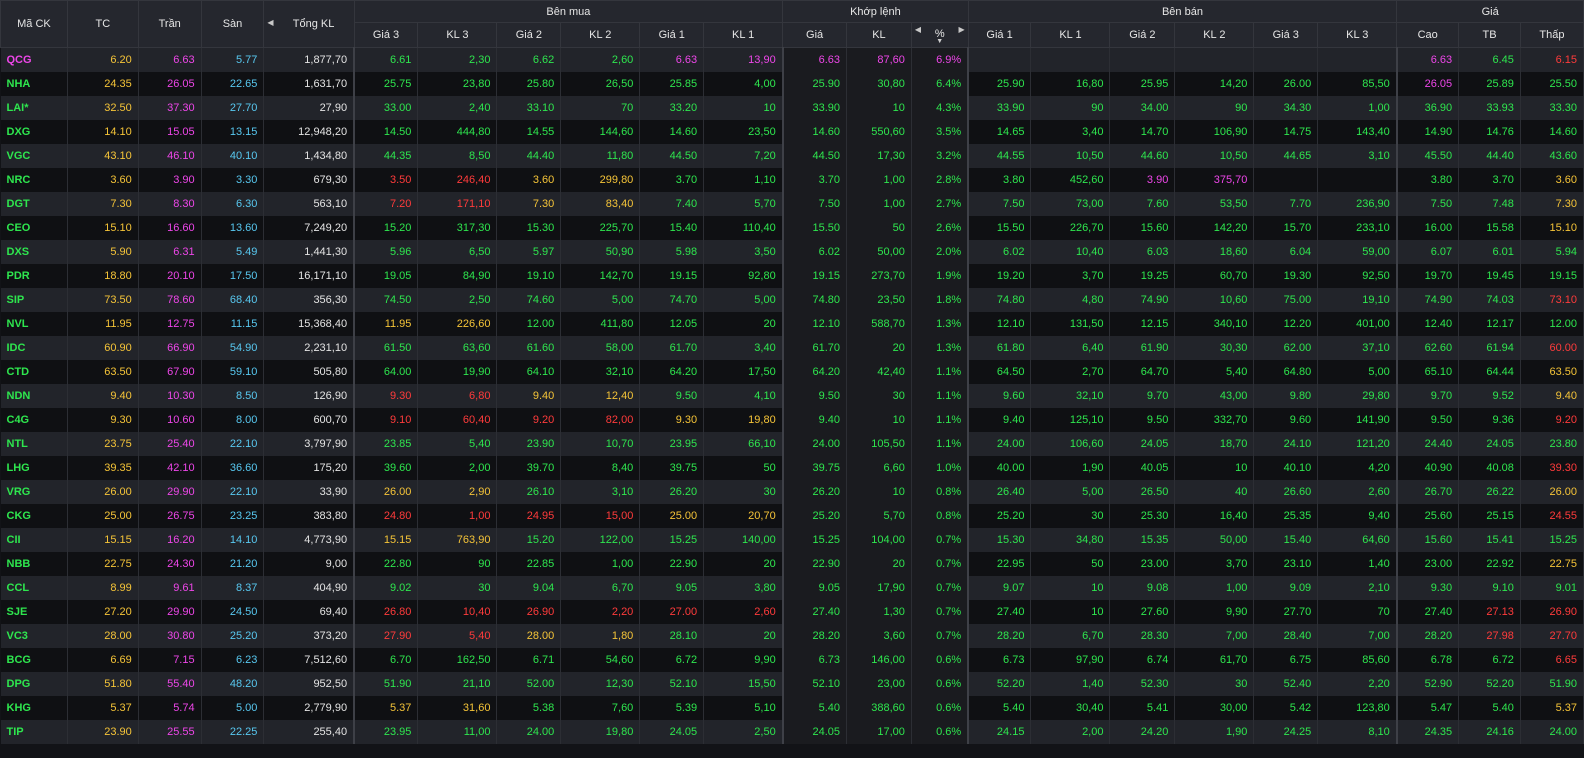 The image size is (1584, 758). Describe the element at coordinates (600, 516) in the screenshot. I see `bid-vol-2-cell: 15,00` at that location.